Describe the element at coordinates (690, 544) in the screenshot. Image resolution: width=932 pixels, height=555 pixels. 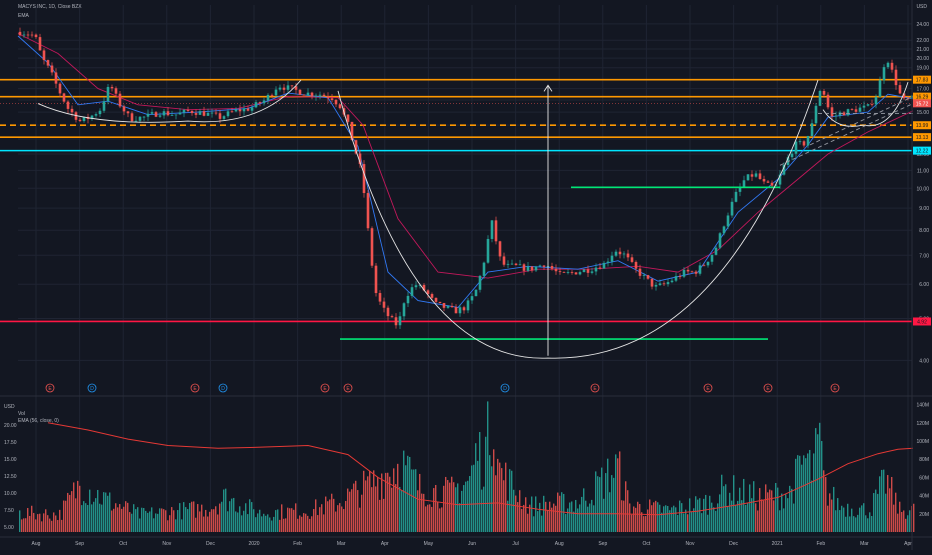
I see `x-tick-label: Nov` at that location.